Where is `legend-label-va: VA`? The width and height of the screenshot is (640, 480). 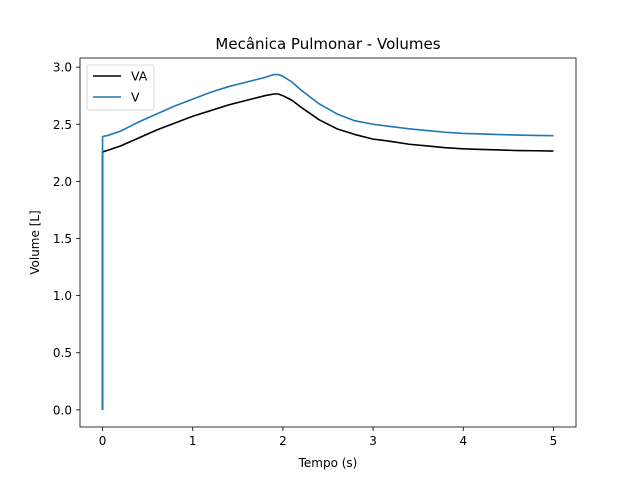 legend-label-va: VA is located at coordinates (139, 76).